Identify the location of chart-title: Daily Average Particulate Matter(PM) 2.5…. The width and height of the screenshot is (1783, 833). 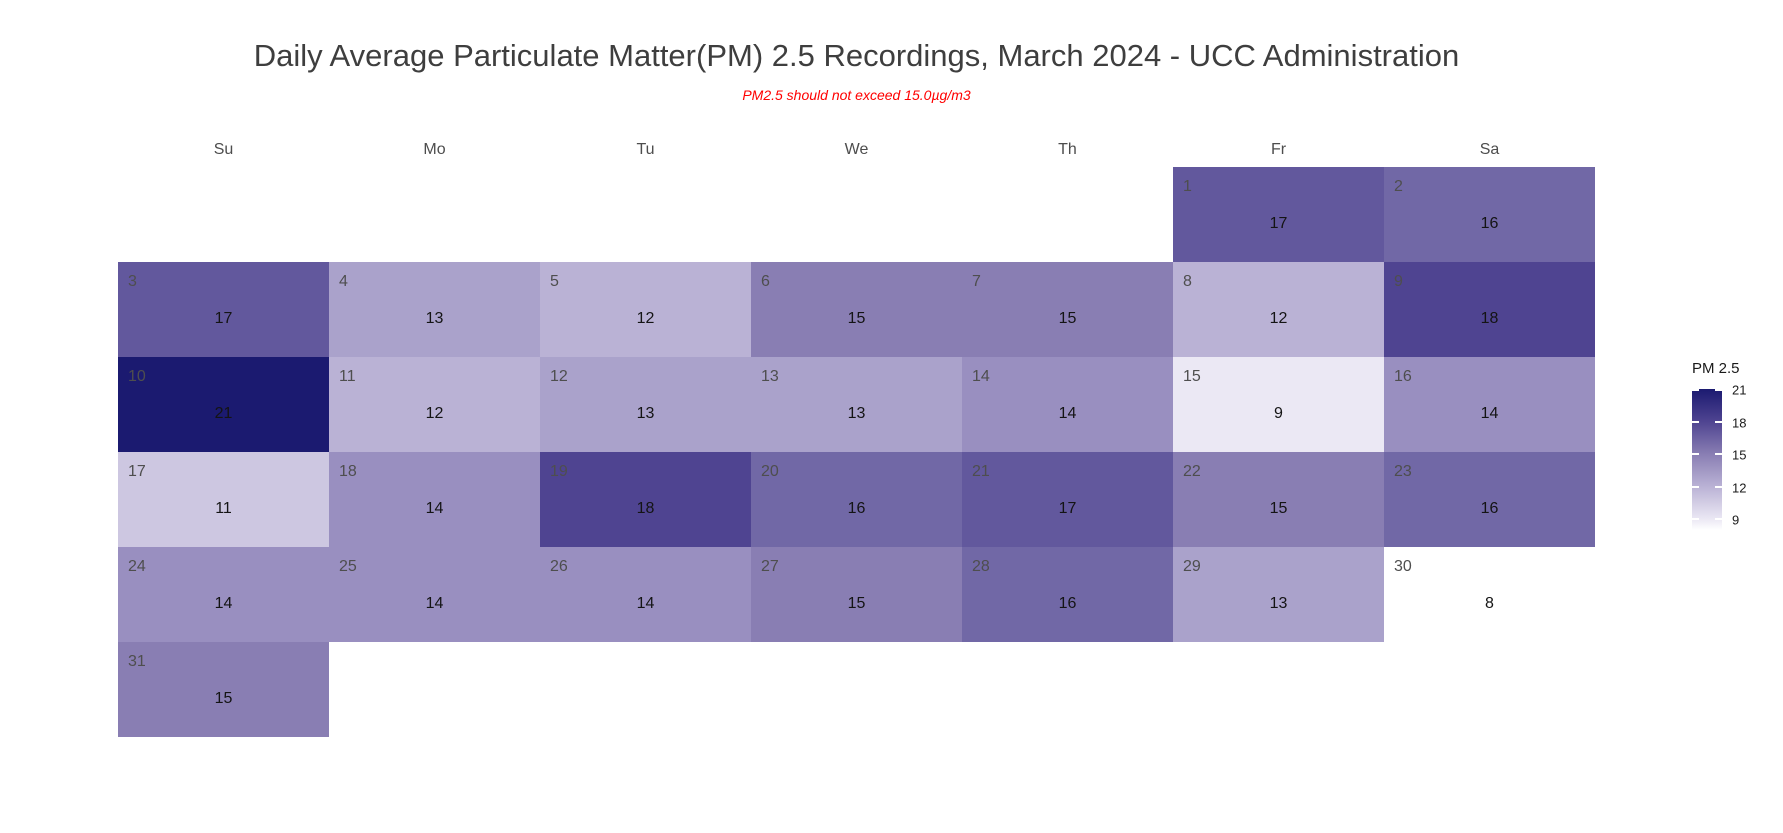
(856, 55).